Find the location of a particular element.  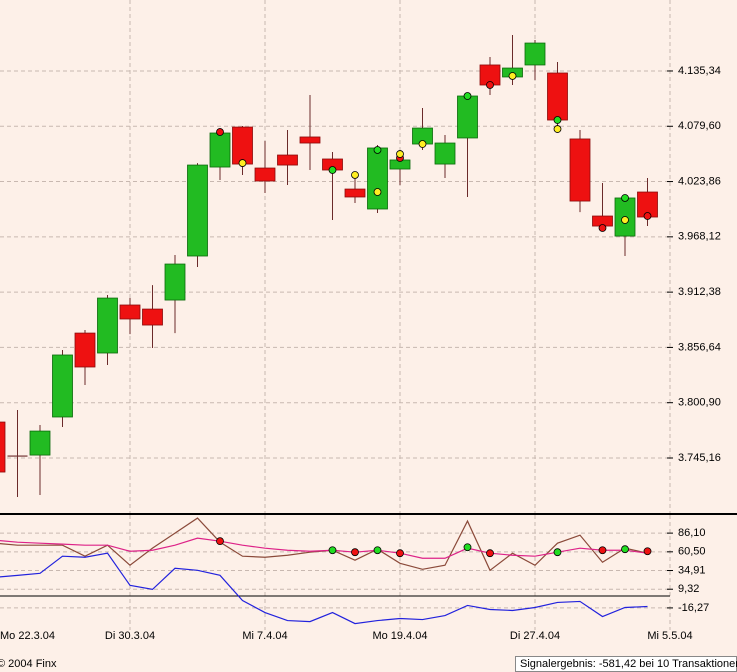

y-tick-label: 3.968,12 is located at coordinates (699, 237).